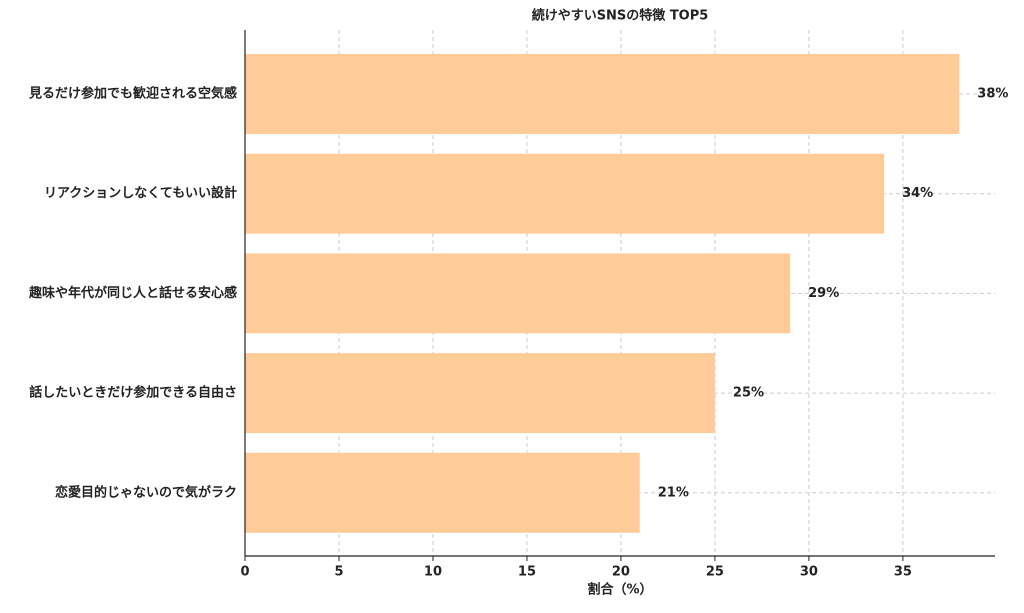  What do you see at coordinates (917, 193) in the screenshot?
I see `value-label: 34%` at bounding box center [917, 193].